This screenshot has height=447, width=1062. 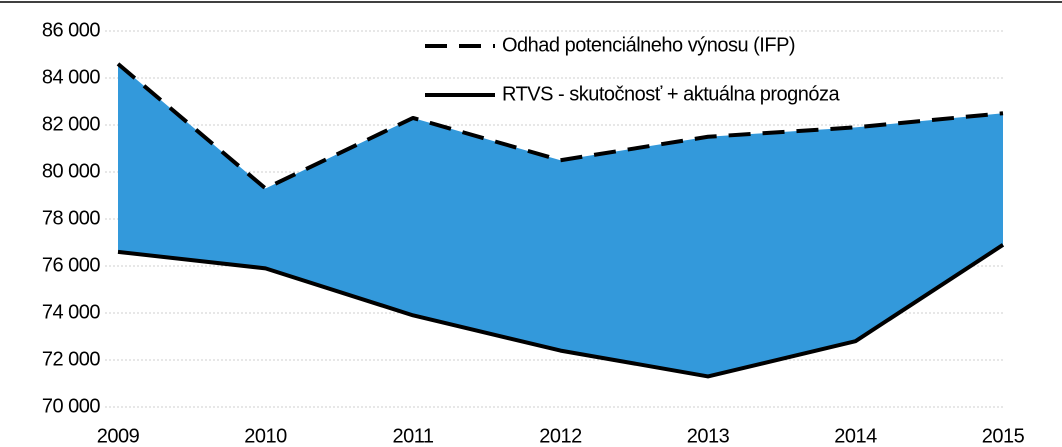 What do you see at coordinates (71, 124) in the screenshot?
I see `y-tick-label: 82 000` at bounding box center [71, 124].